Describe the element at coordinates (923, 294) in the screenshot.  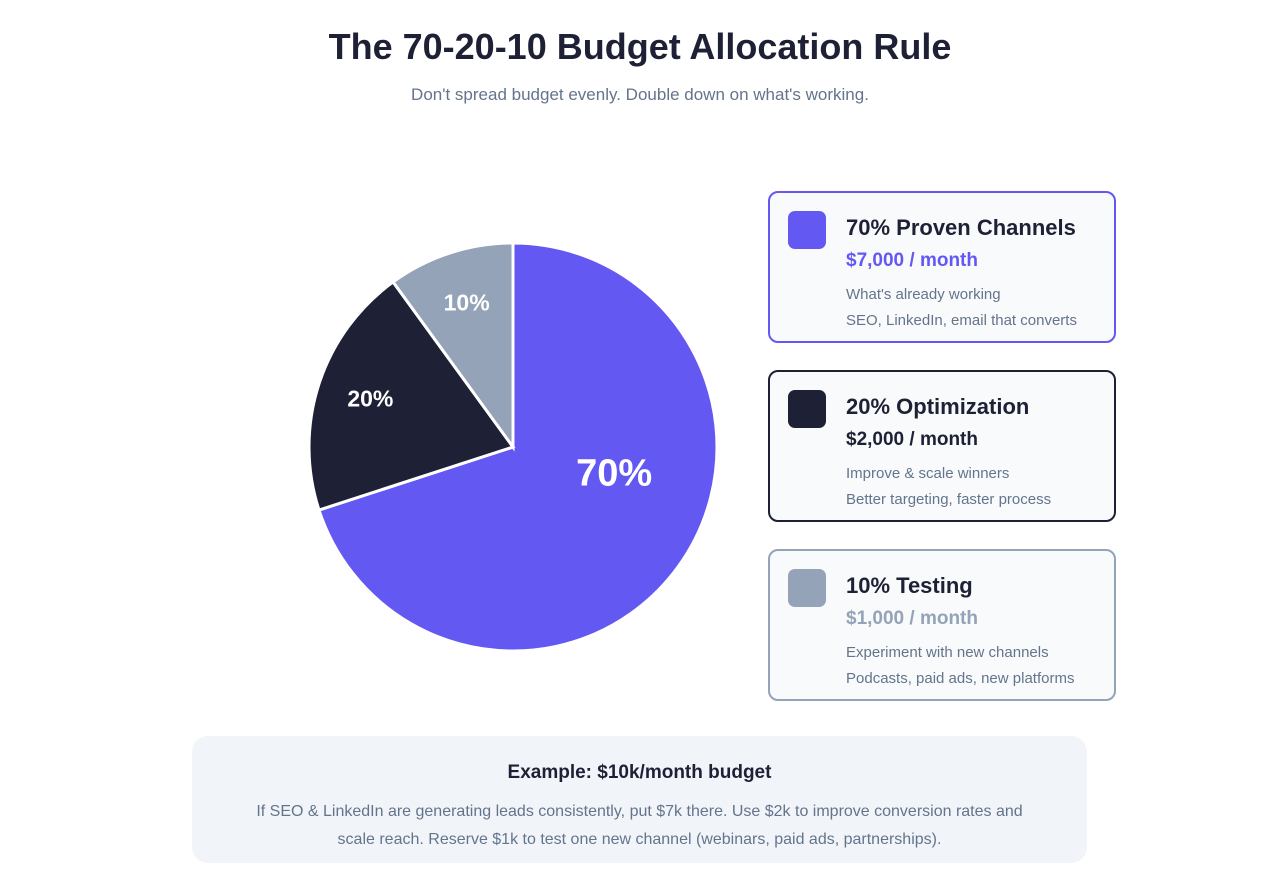
I see `legend-description: What's already working` at that location.